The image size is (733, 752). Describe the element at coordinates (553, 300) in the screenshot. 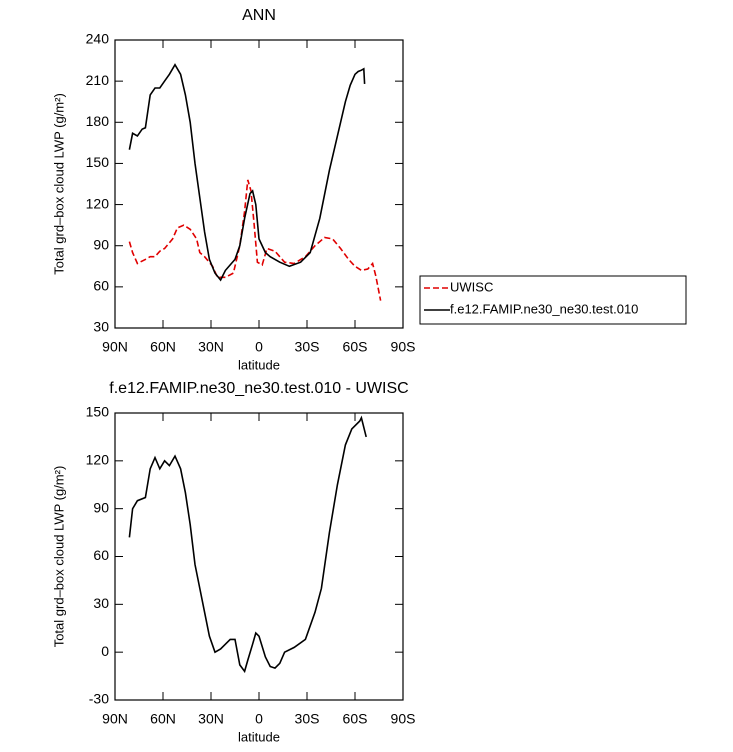

I see `legend-box` at that location.